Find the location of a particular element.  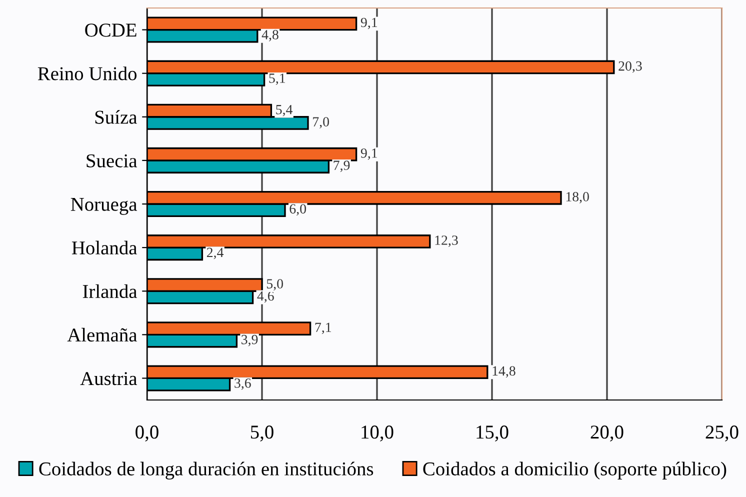

data-label: 4,8 is located at coordinates (270, 36).